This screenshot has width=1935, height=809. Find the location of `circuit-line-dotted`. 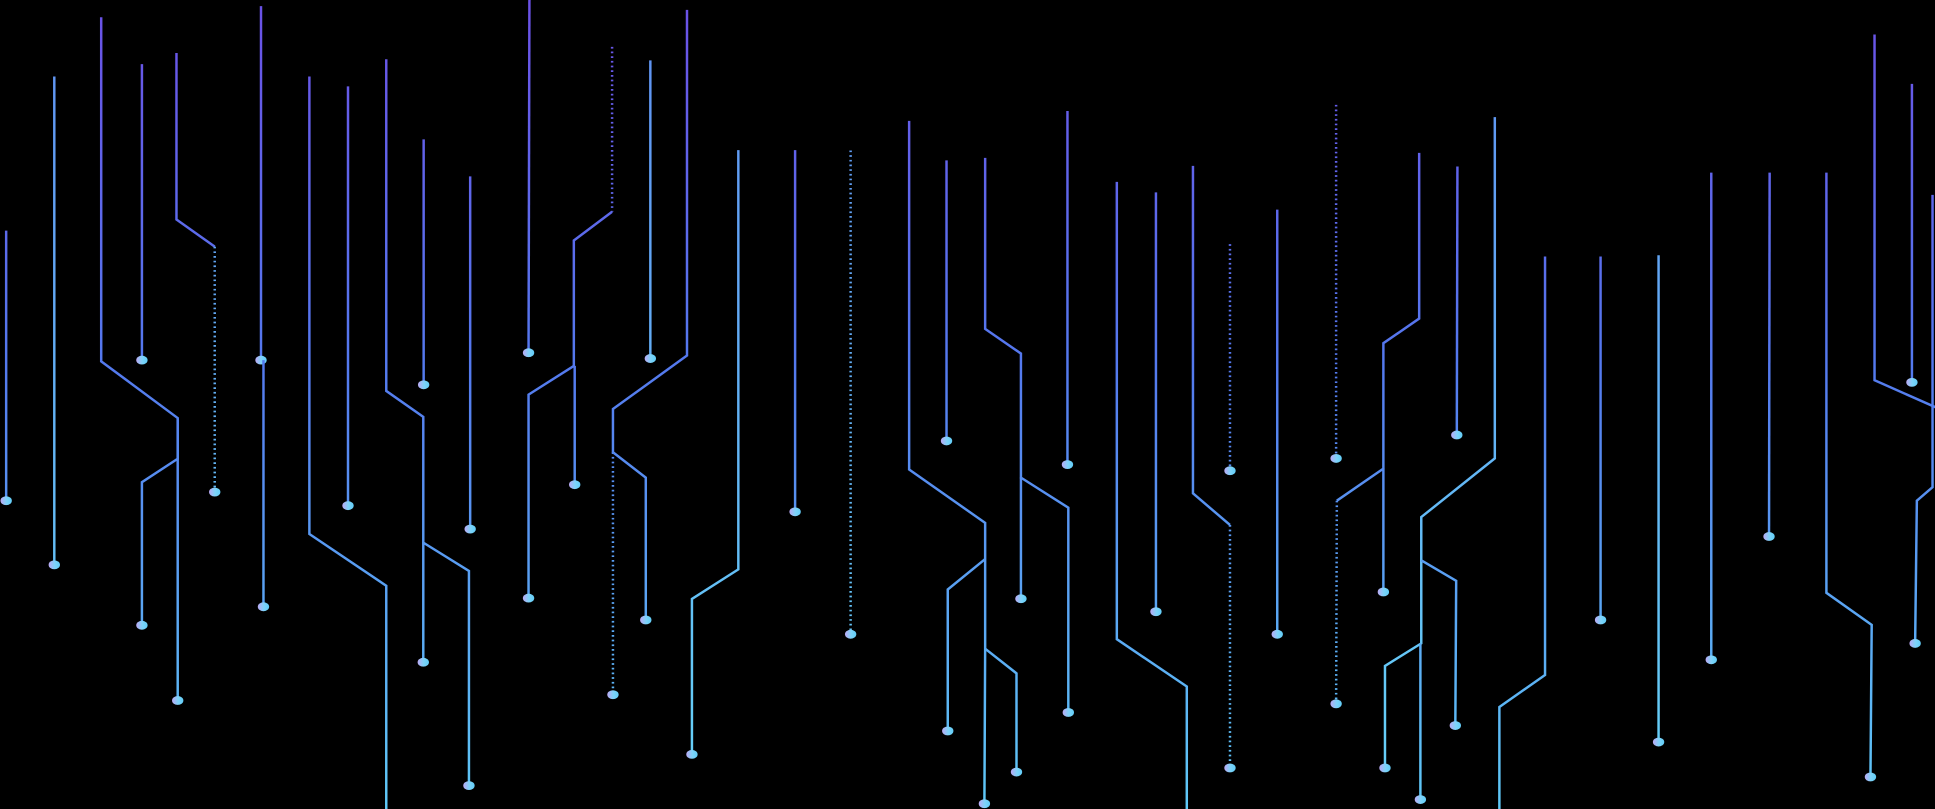

circuit-line-dotted is located at coordinates (1336, 602).